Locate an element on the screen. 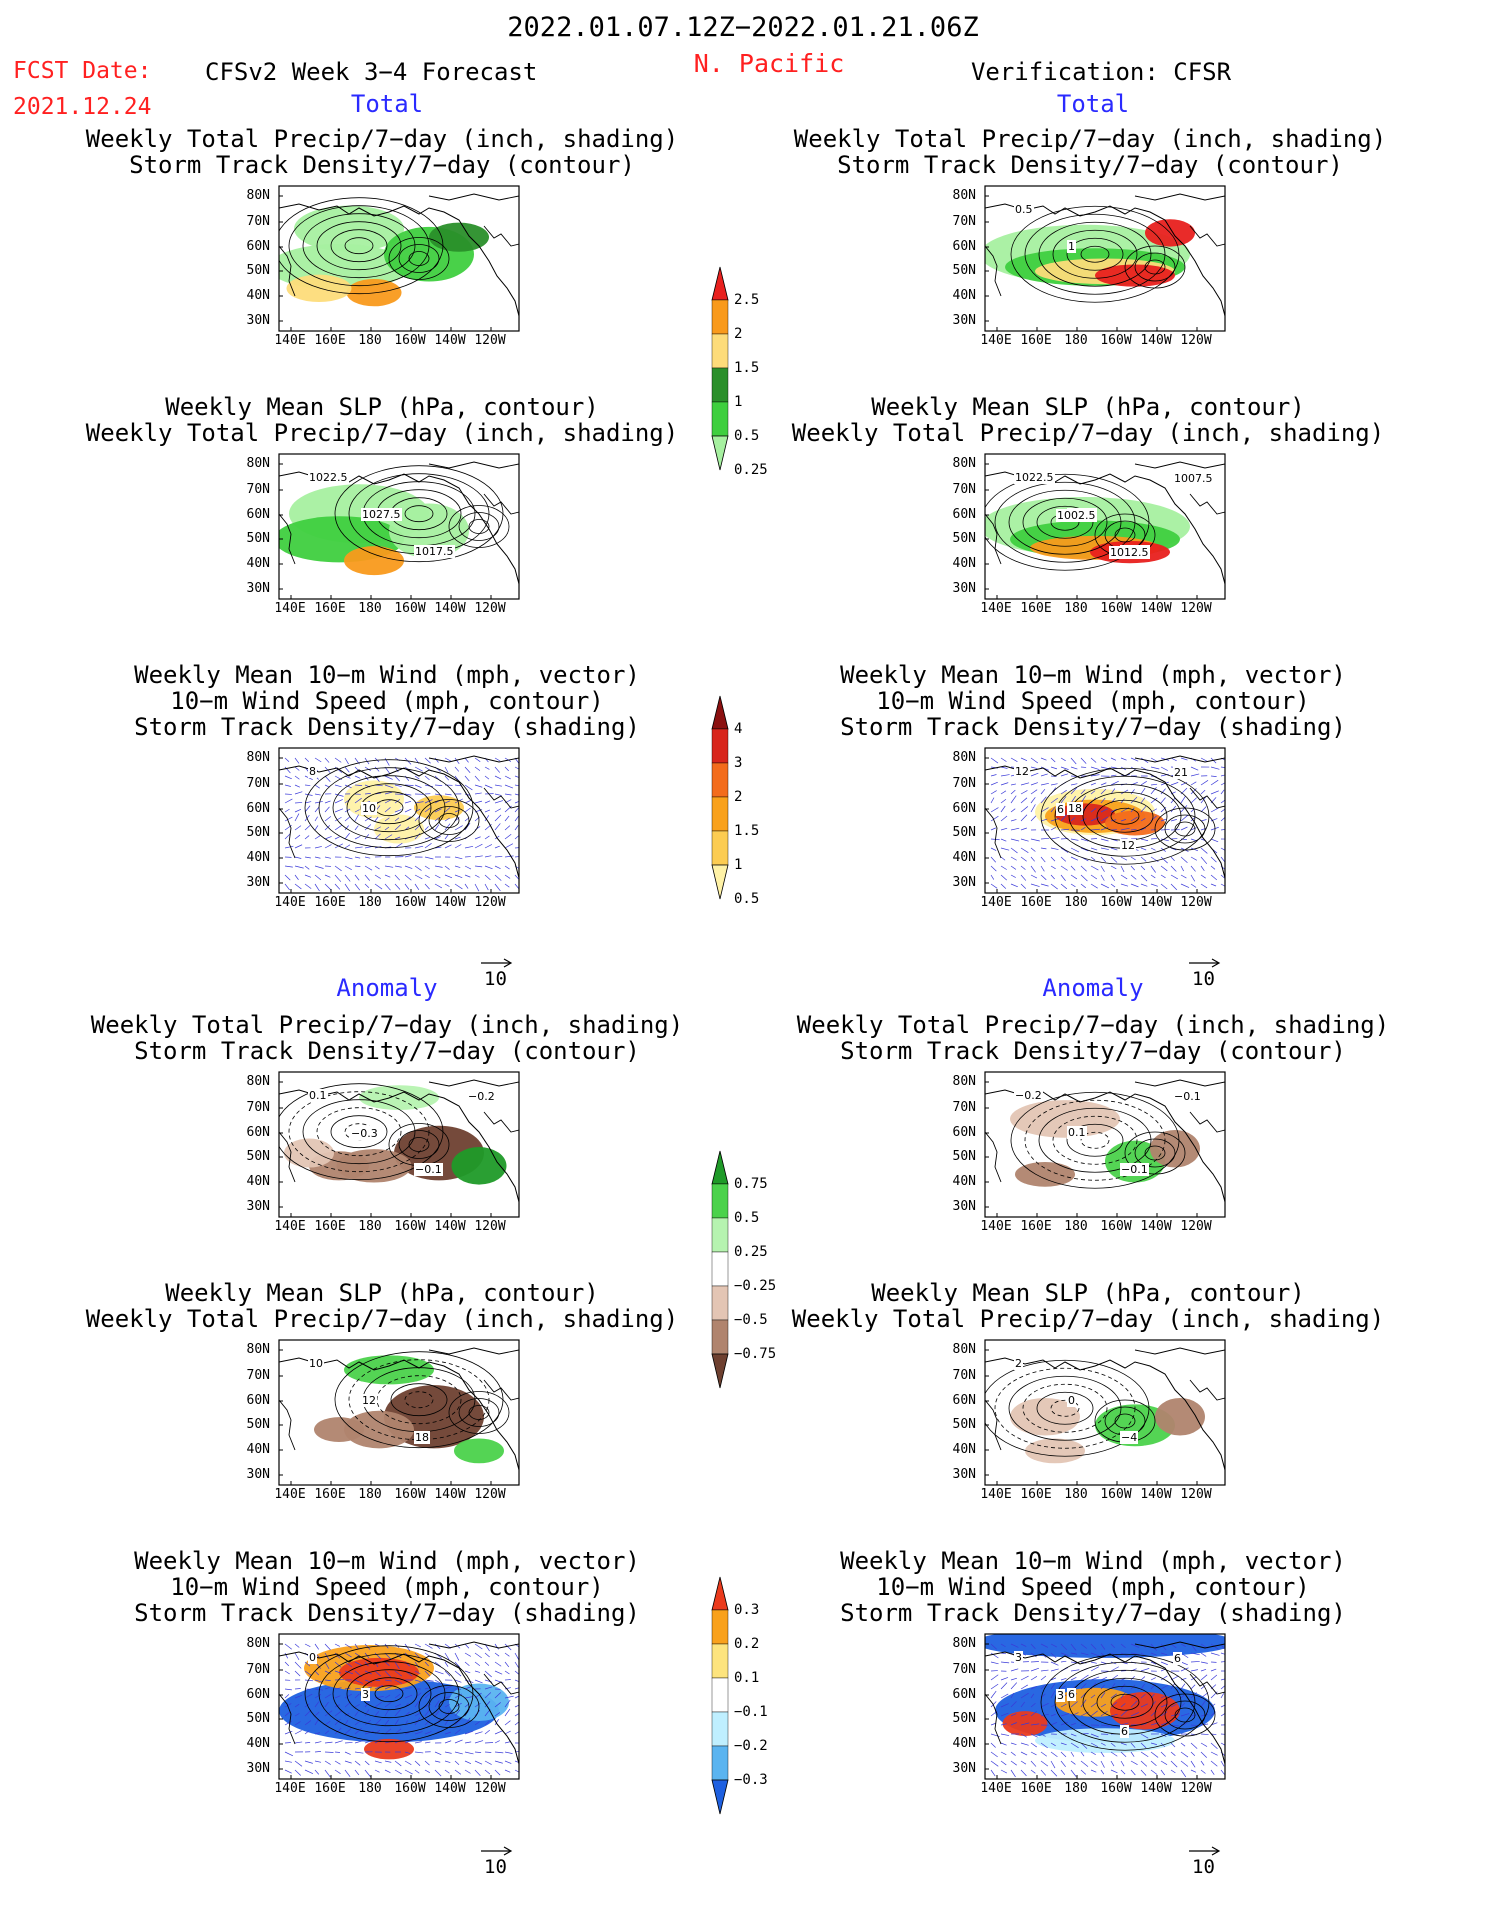 Image resolution: width=1487 pixels, height=1925 pixels. colorbar-precip-anom: 0.75 0.5 0.25 −0.25 −0.5 −0.75 is located at coordinates (750, 1290).